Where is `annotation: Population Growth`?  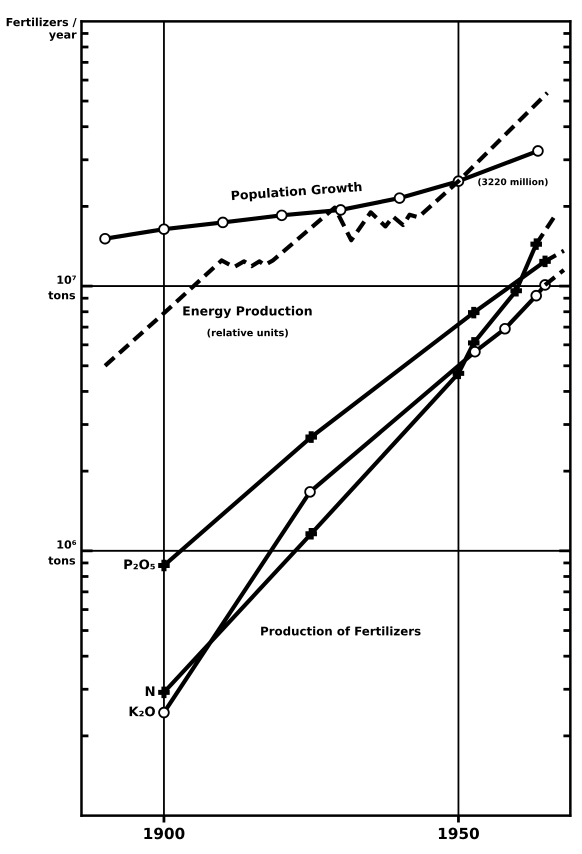
annotation: Population Growth is located at coordinates (297, 192).